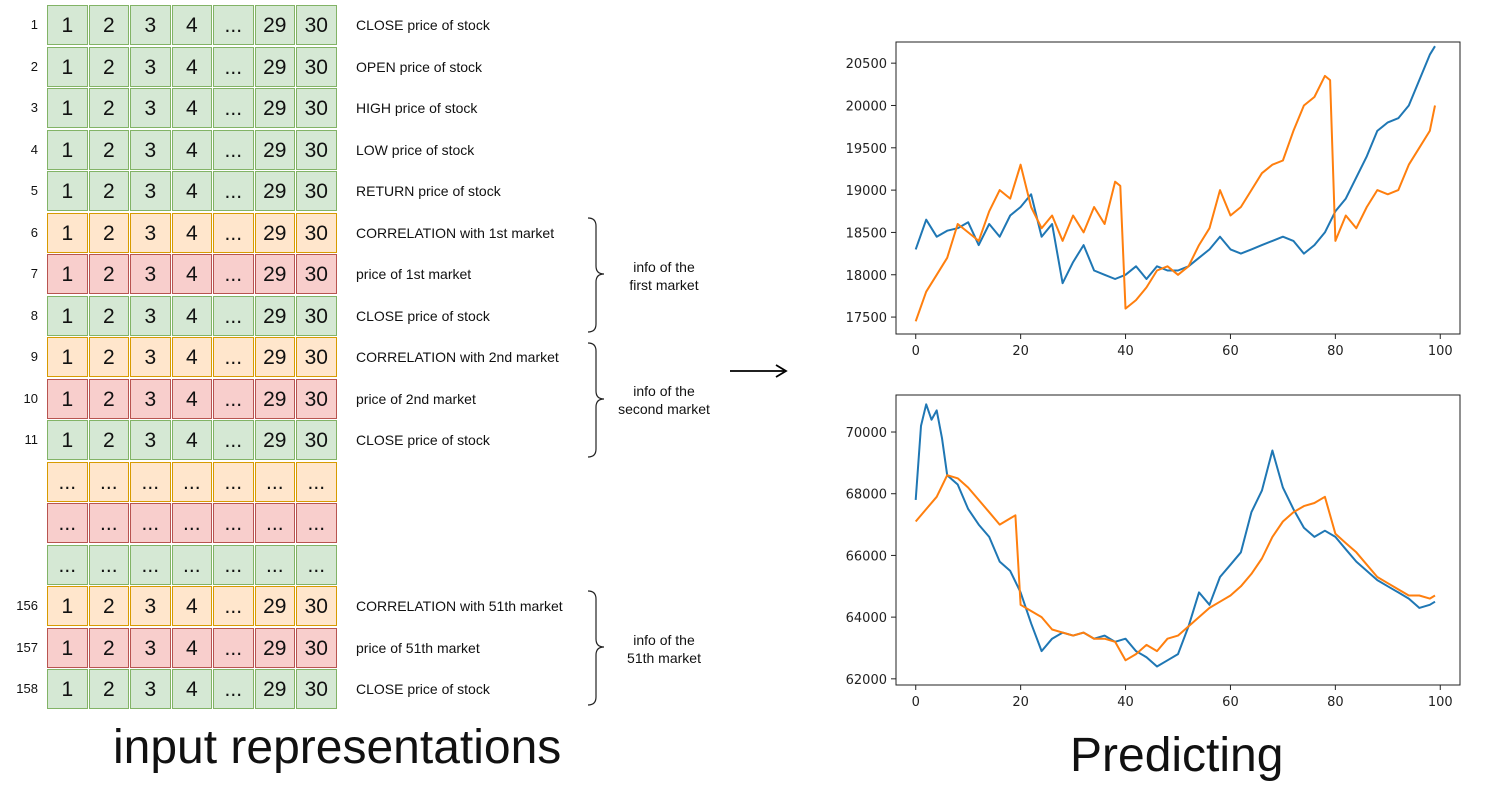 This screenshot has width=1486, height=812. Describe the element at coordinates (866, 64) in the screenshot. I see `y-tick-label: 20500` at that location.